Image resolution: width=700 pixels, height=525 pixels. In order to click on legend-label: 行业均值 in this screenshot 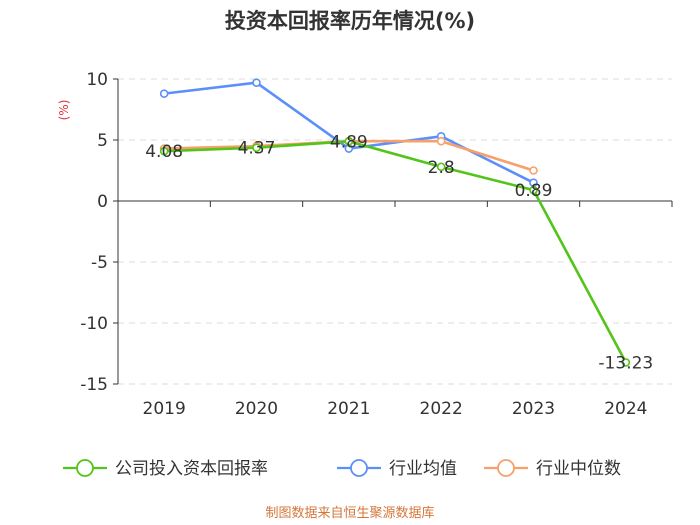, I will do `click(423, 469)`.